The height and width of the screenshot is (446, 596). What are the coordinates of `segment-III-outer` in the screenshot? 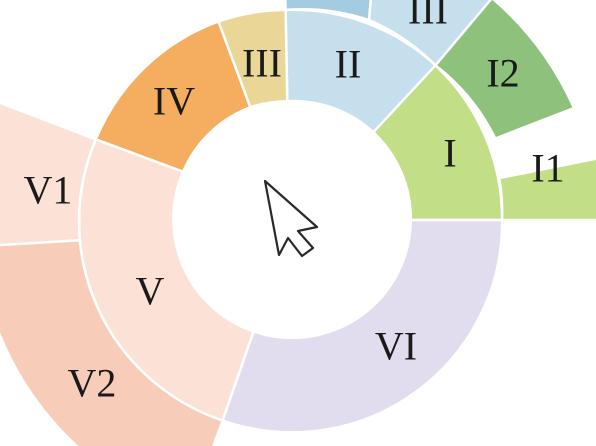 It's located at (429, 33).